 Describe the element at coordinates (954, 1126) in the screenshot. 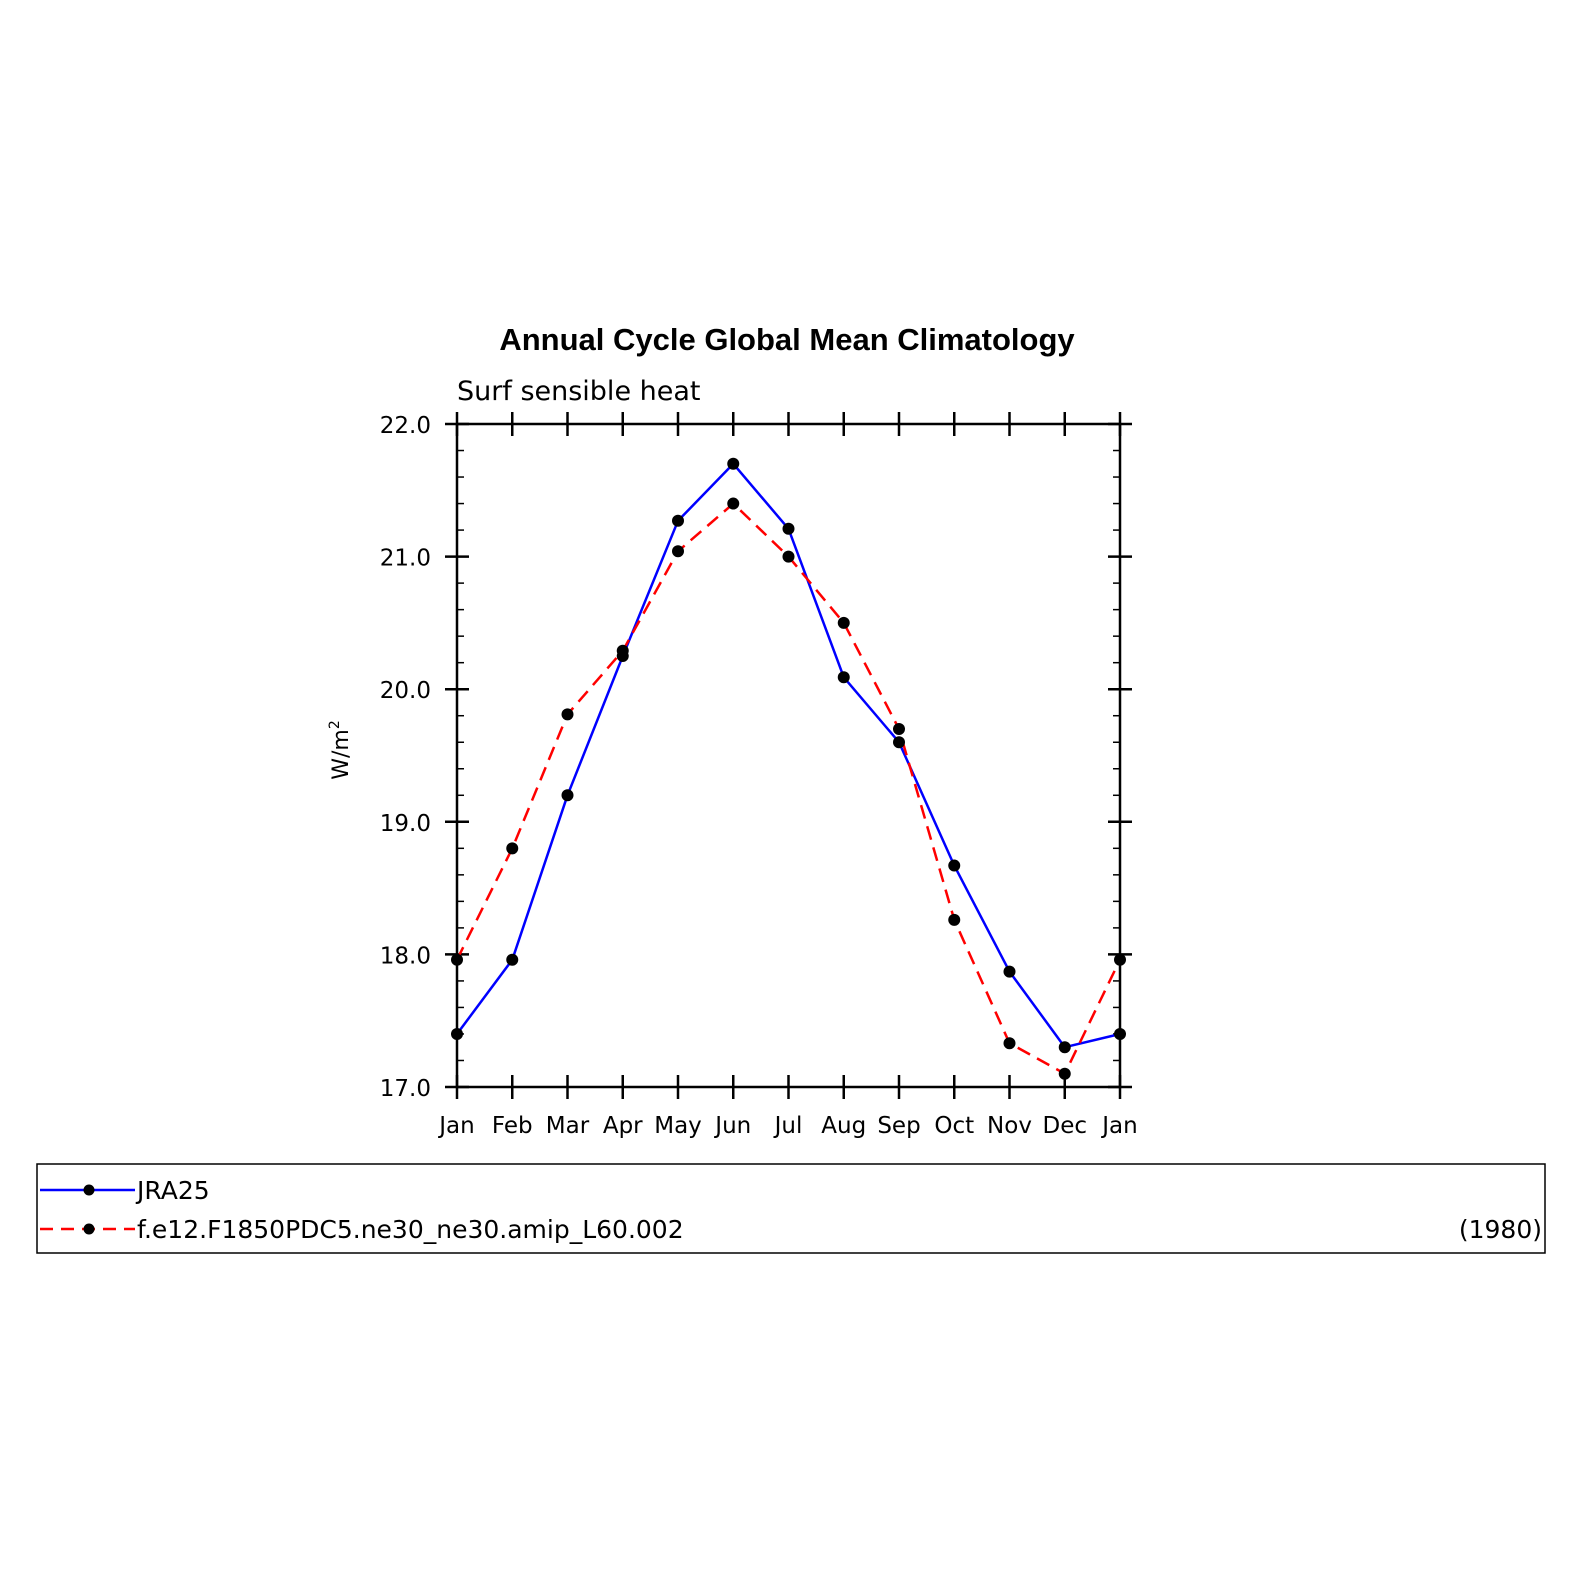

I see `x-tick-label: Oct` at that location.